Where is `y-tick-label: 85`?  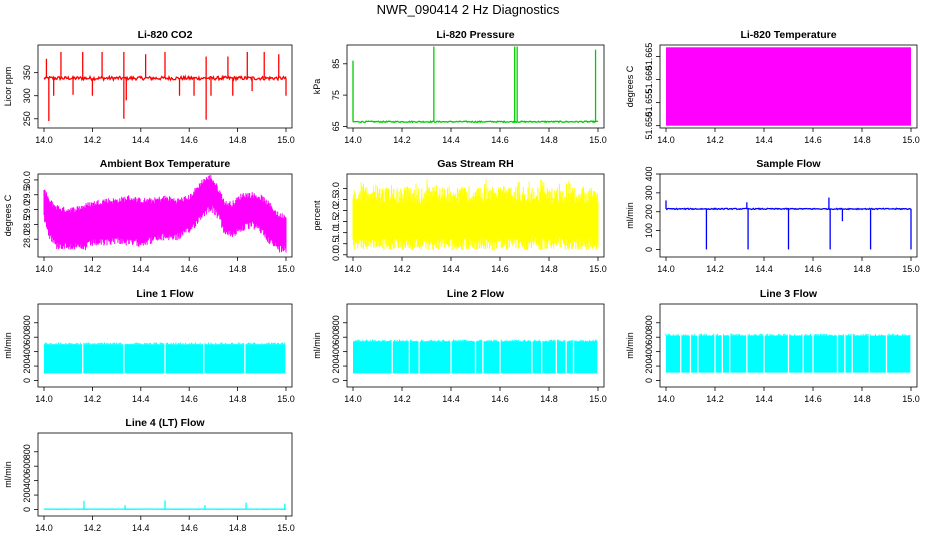
y-tick-label: 85 is located at coordinates (336, 64).